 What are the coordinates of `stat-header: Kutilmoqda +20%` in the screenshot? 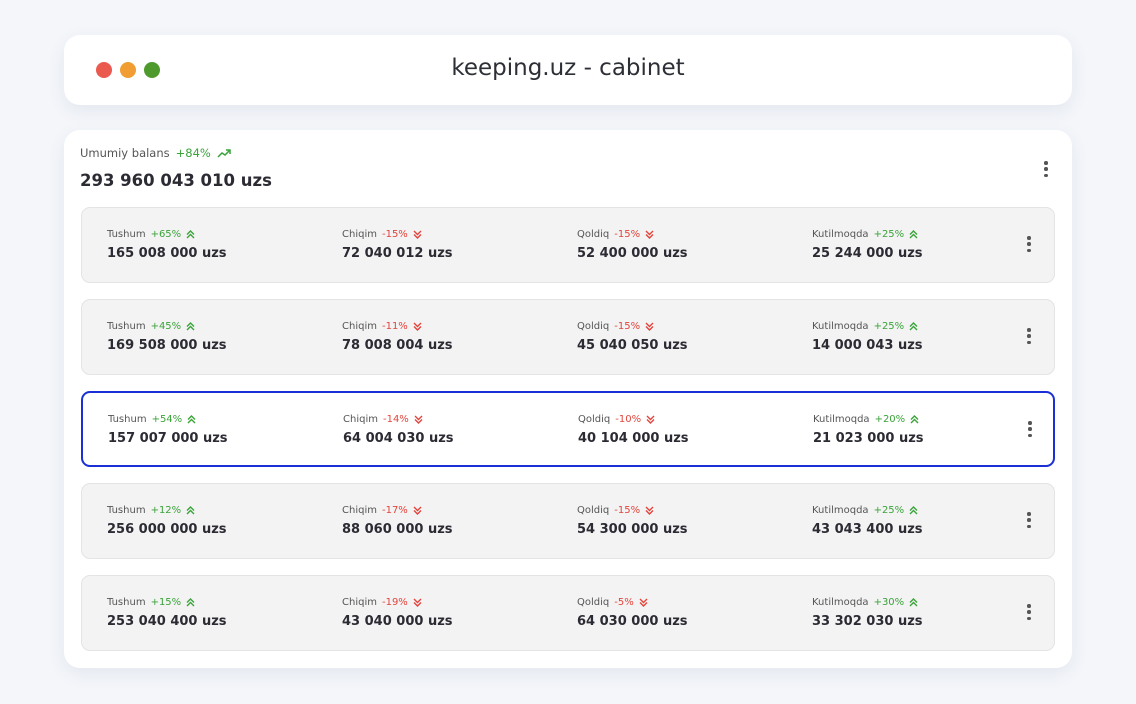 It's located at (868, 419).